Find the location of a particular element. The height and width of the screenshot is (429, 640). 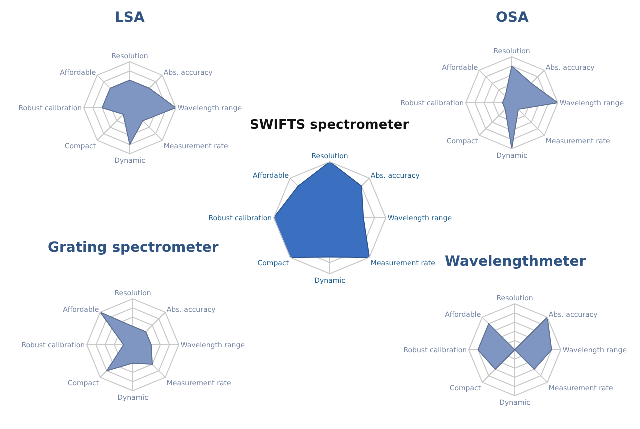

chart-title: OSA is located at coordinates (512, 18).